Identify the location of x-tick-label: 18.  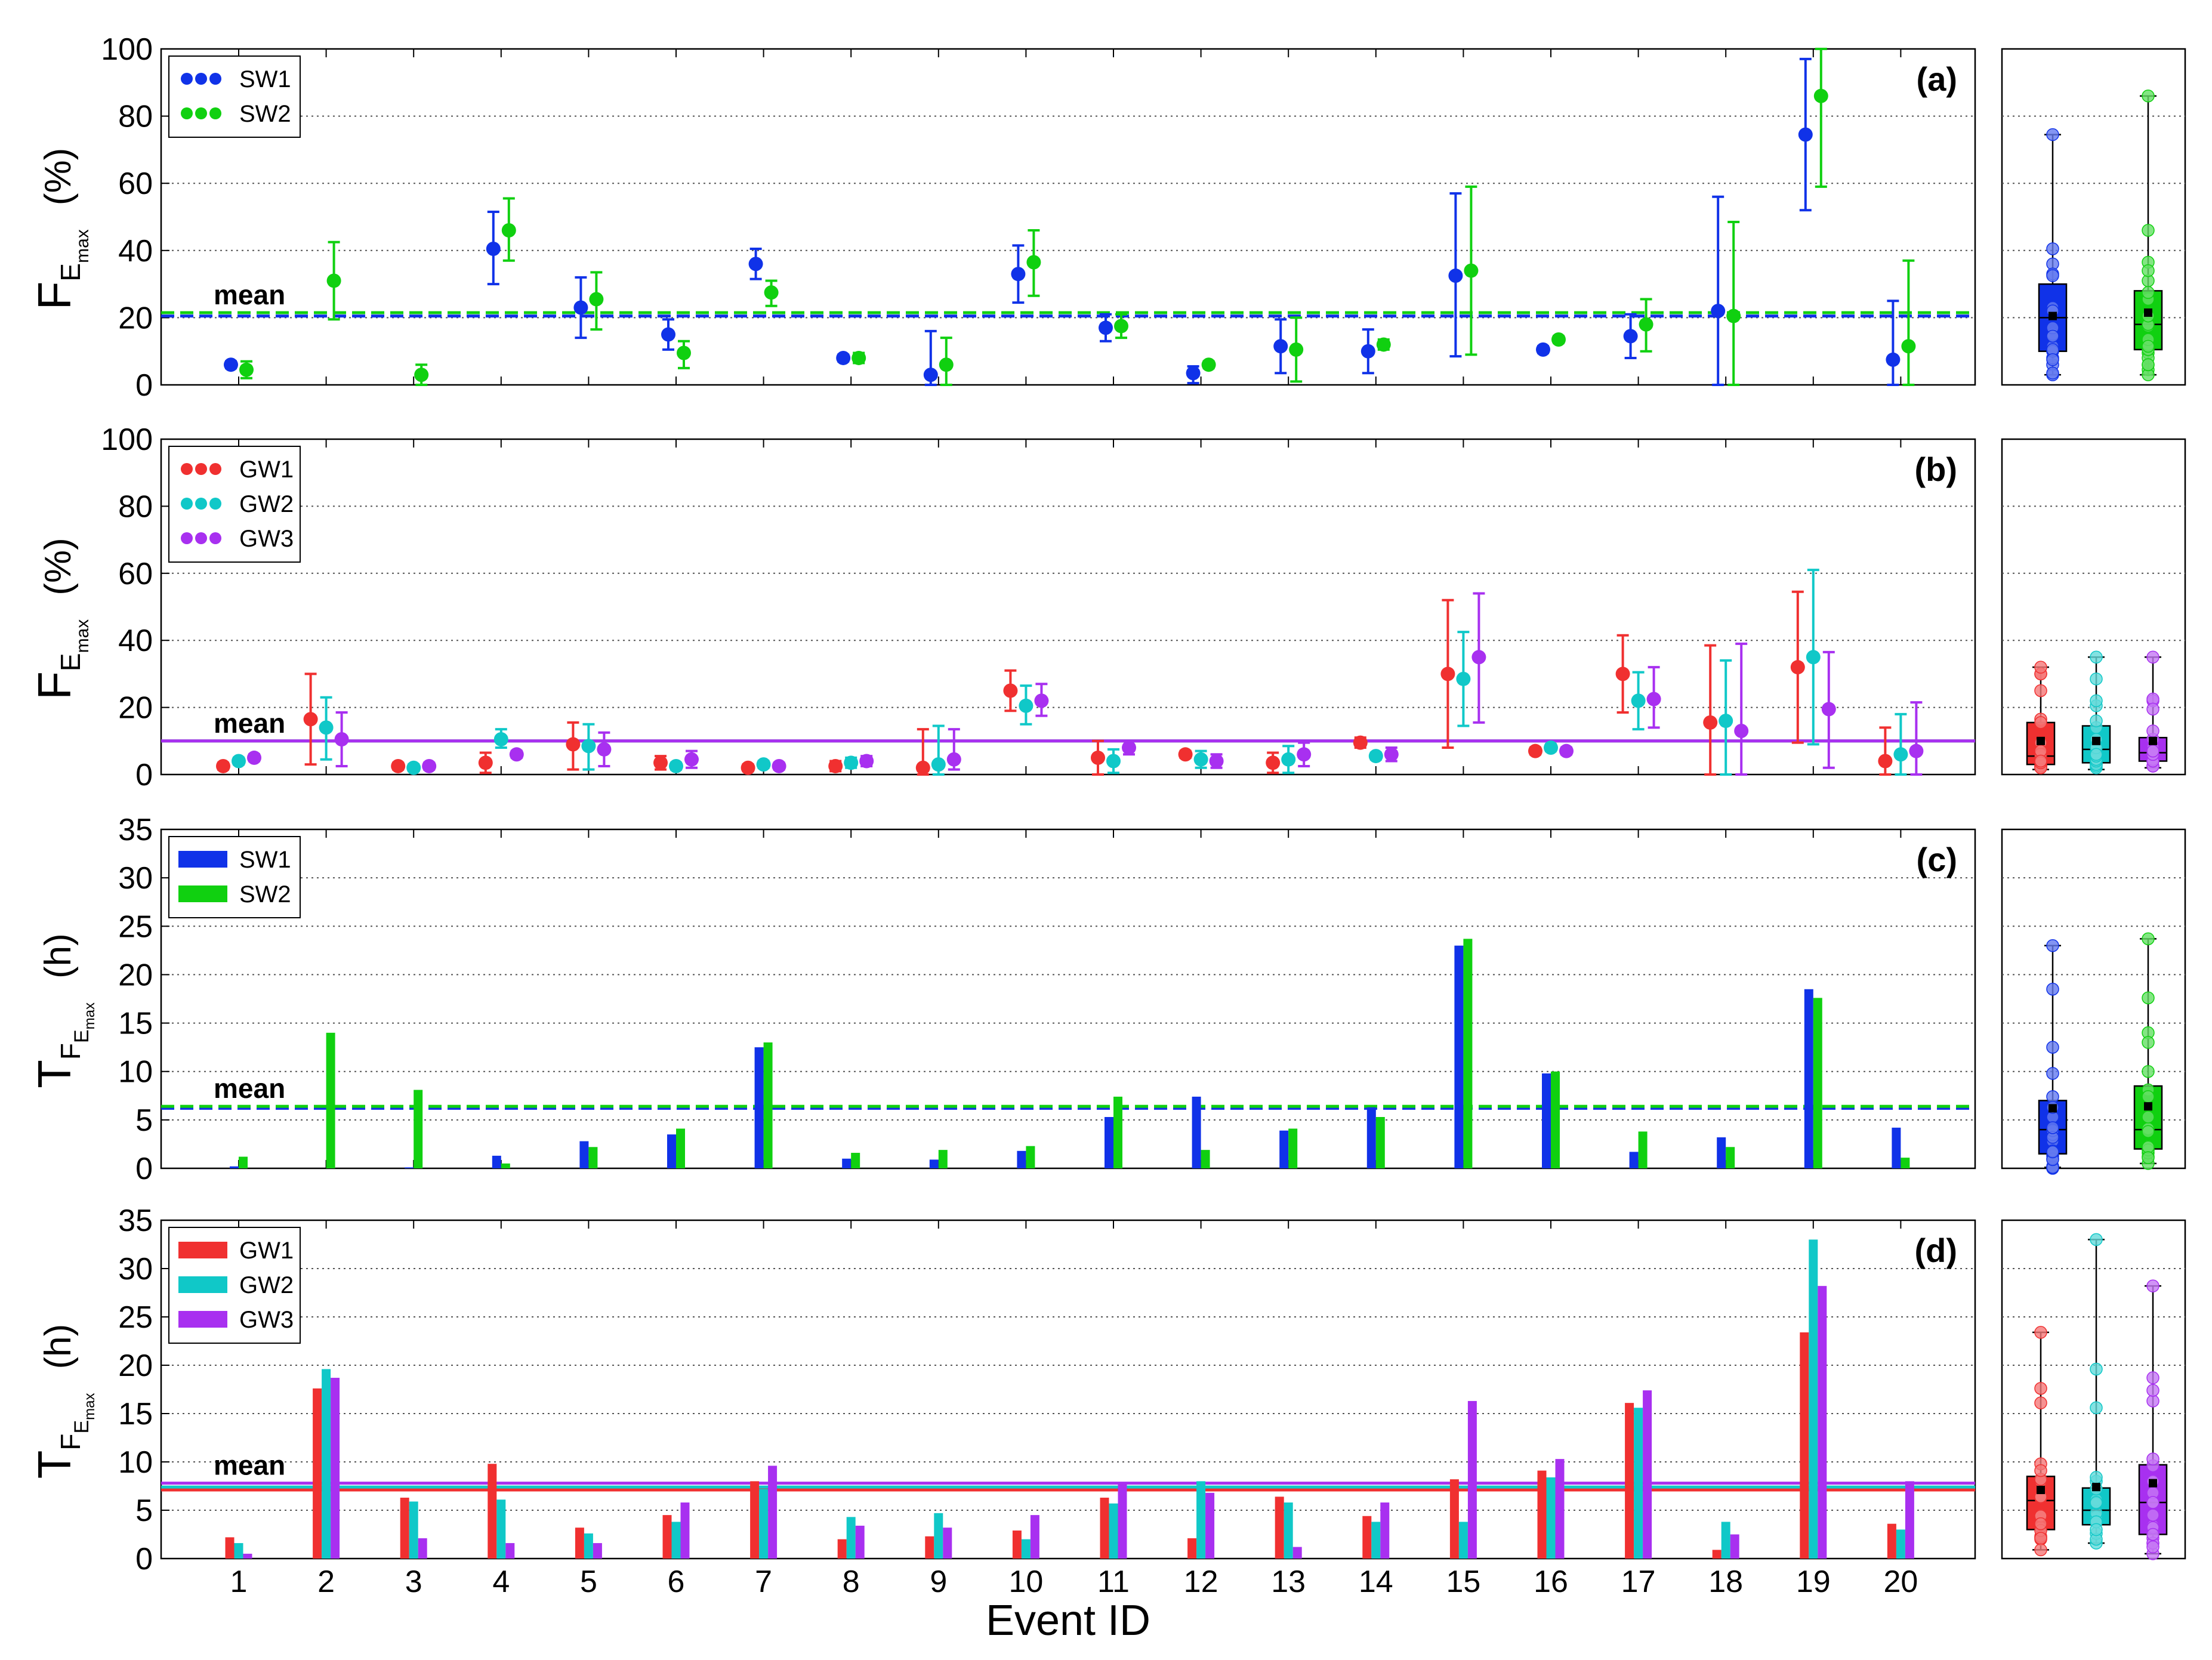
(1725, 1582).